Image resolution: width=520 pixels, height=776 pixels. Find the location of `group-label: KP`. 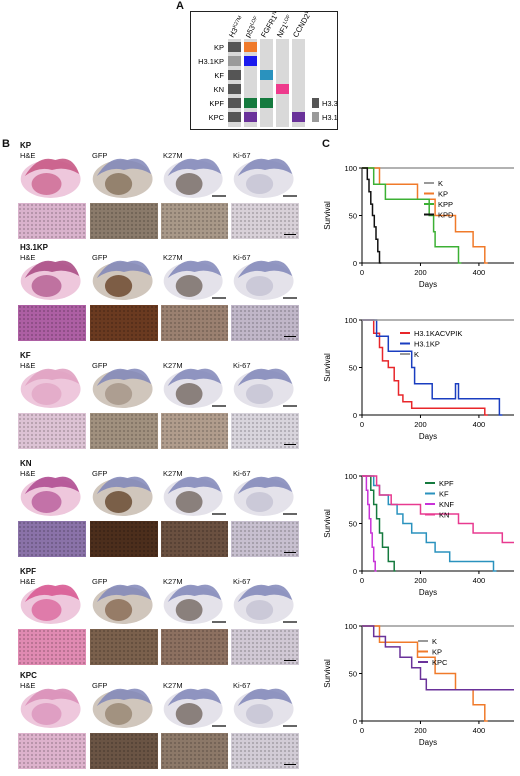

group-label: KP is located at coordinates (26, 145).